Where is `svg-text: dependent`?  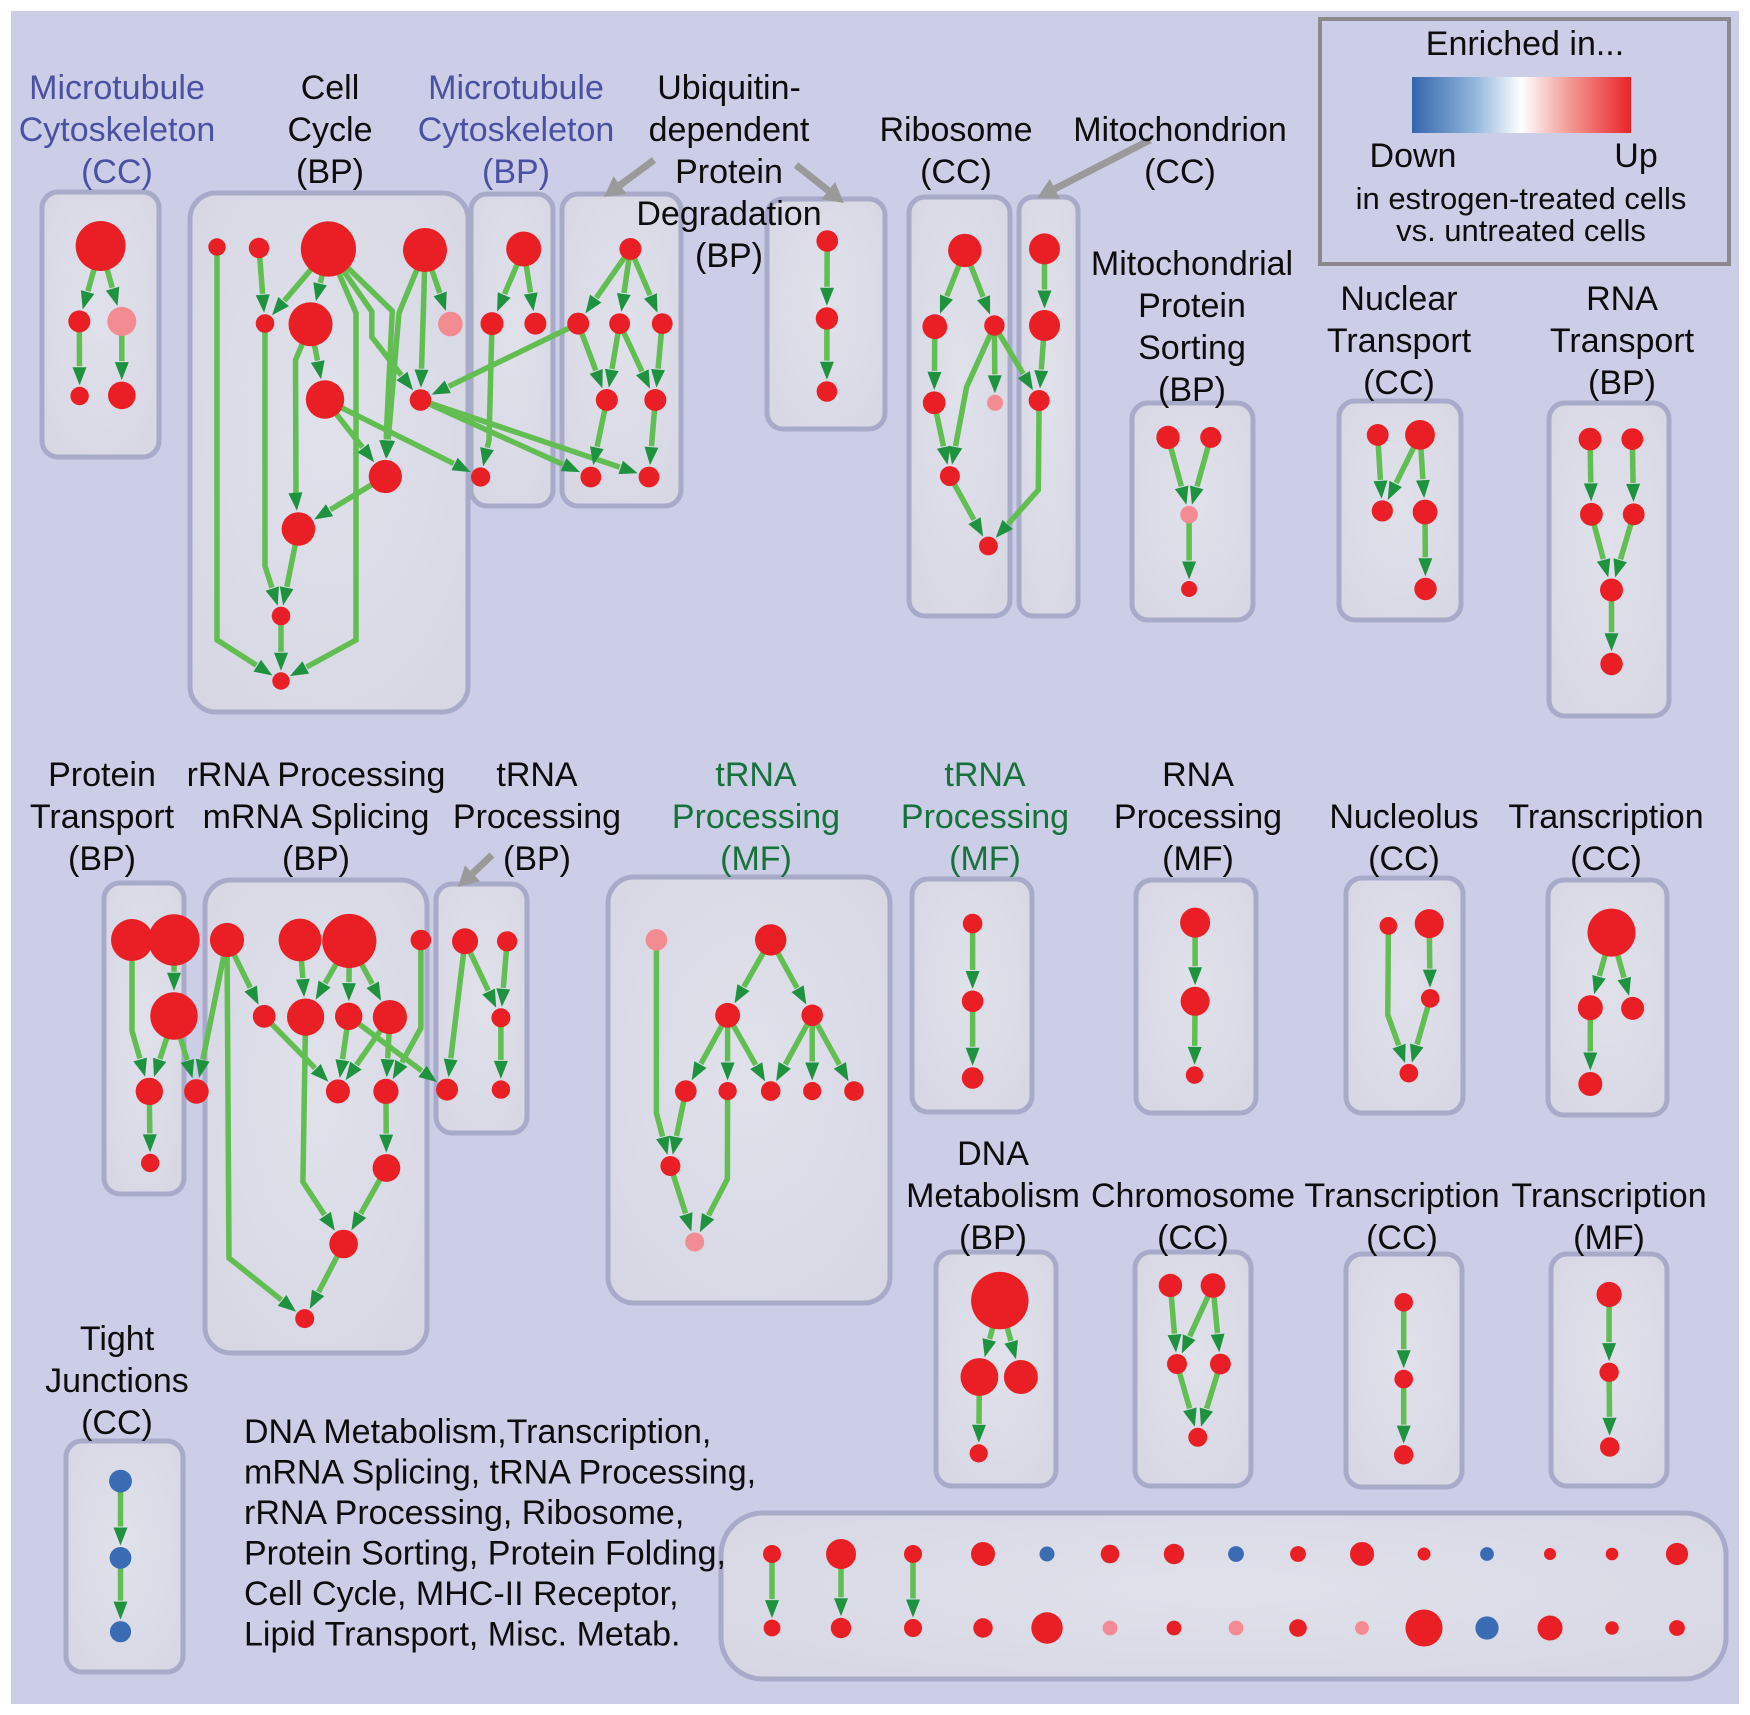 svg-text: dependent is located at coordinates (729, 130).